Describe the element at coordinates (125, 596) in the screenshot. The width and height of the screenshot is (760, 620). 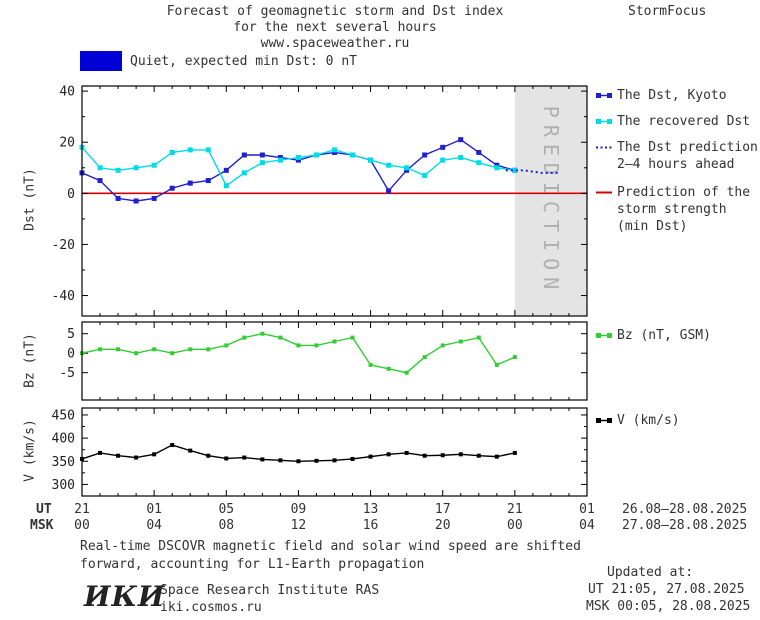
I see `iki-logo: ИКИ` at that location.